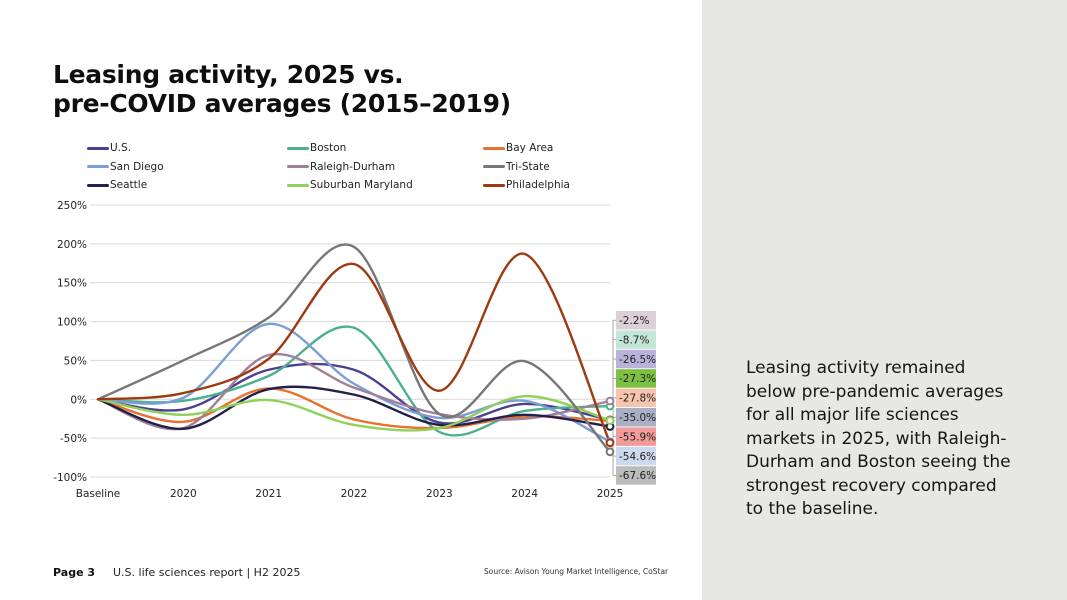  I want to click on series-line-u-s-, so click(354, 393).